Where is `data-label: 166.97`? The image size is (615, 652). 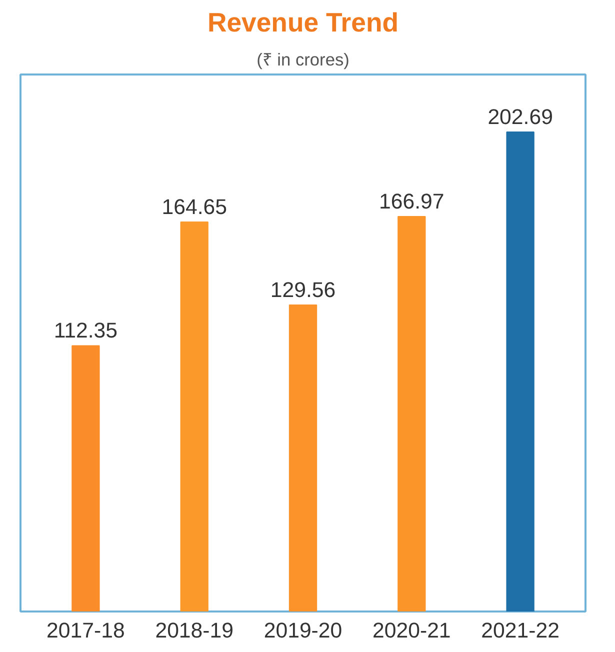 data-label: 166.97 is located at coordinates (411, 202).